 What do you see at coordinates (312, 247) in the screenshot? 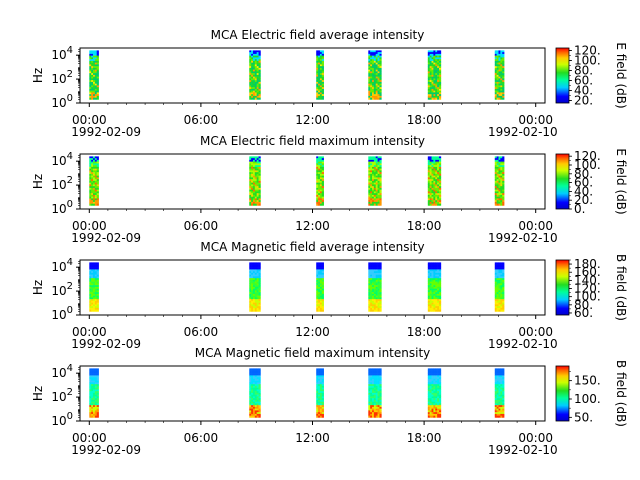
I see `panel-title: MCA Magnetic field average intensity` at bounding box center [312, 247].